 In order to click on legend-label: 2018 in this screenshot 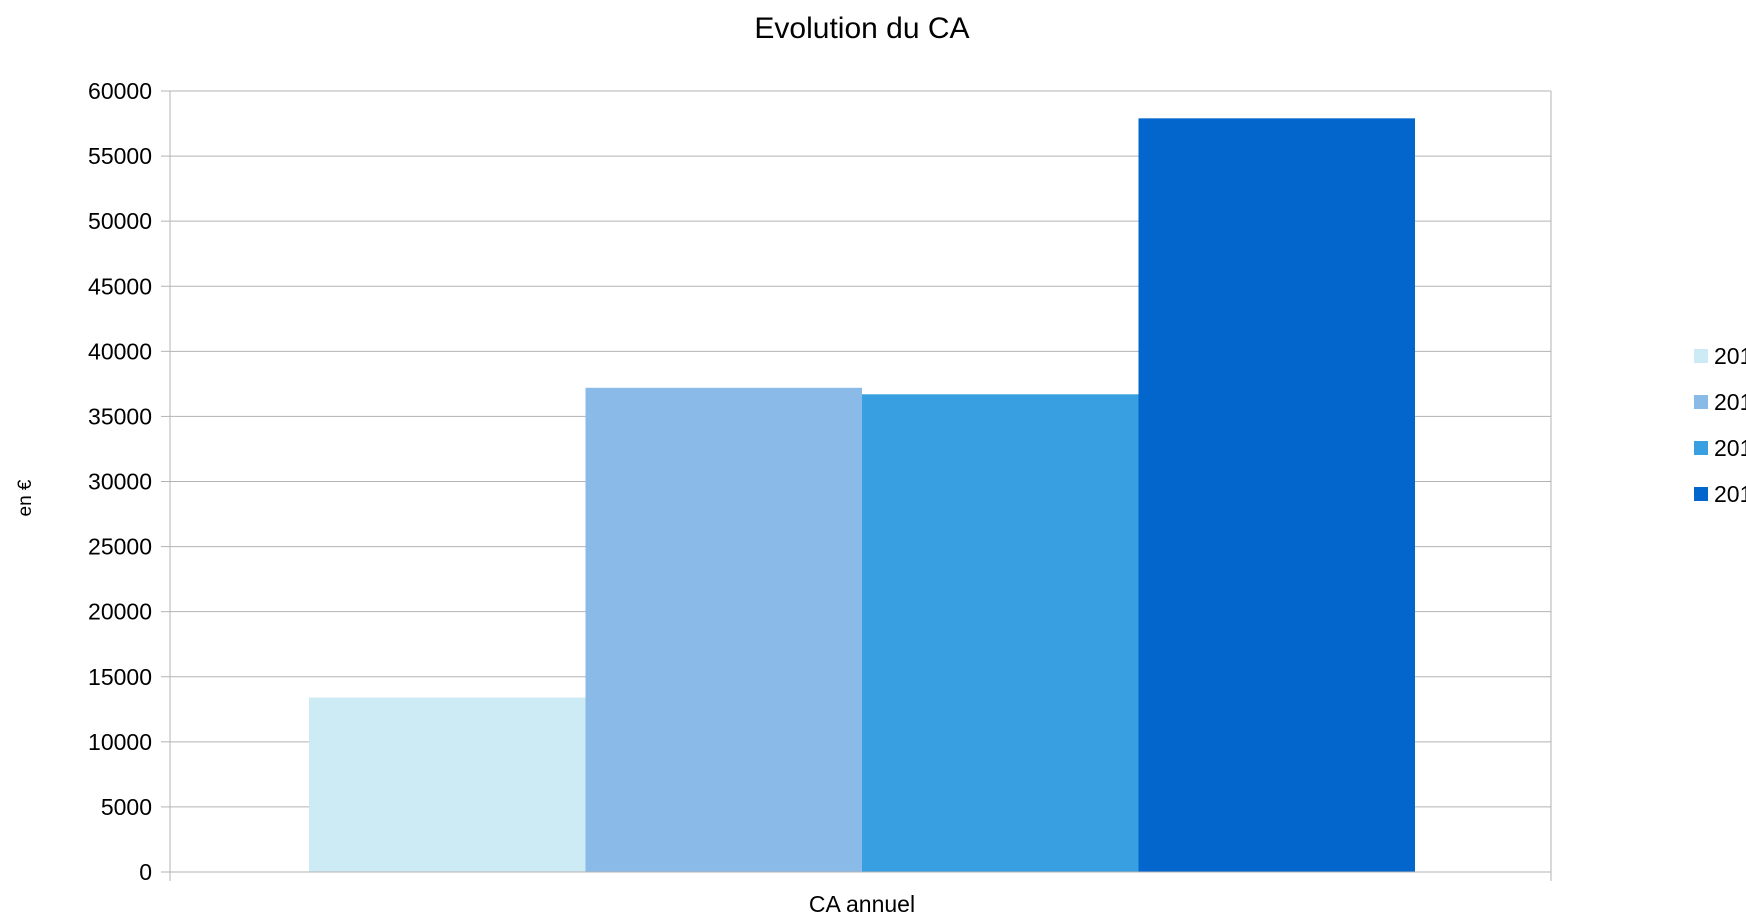, I will do `click(1730, 448)`.